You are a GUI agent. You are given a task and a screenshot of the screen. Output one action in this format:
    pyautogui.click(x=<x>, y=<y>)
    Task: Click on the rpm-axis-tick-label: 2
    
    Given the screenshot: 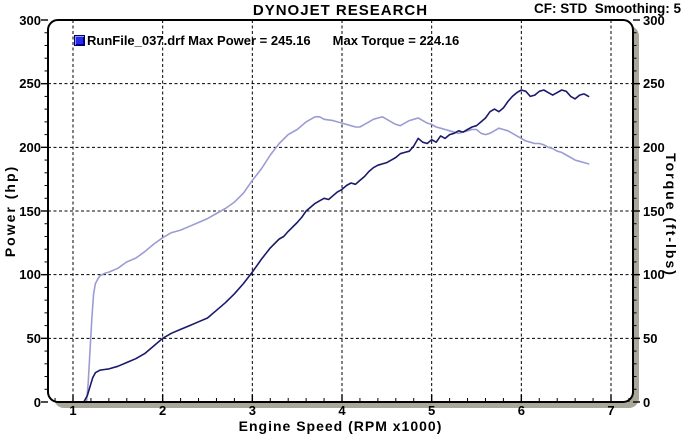 What is the action you would take?
    pyautogui.click(x=163, y=410)
    